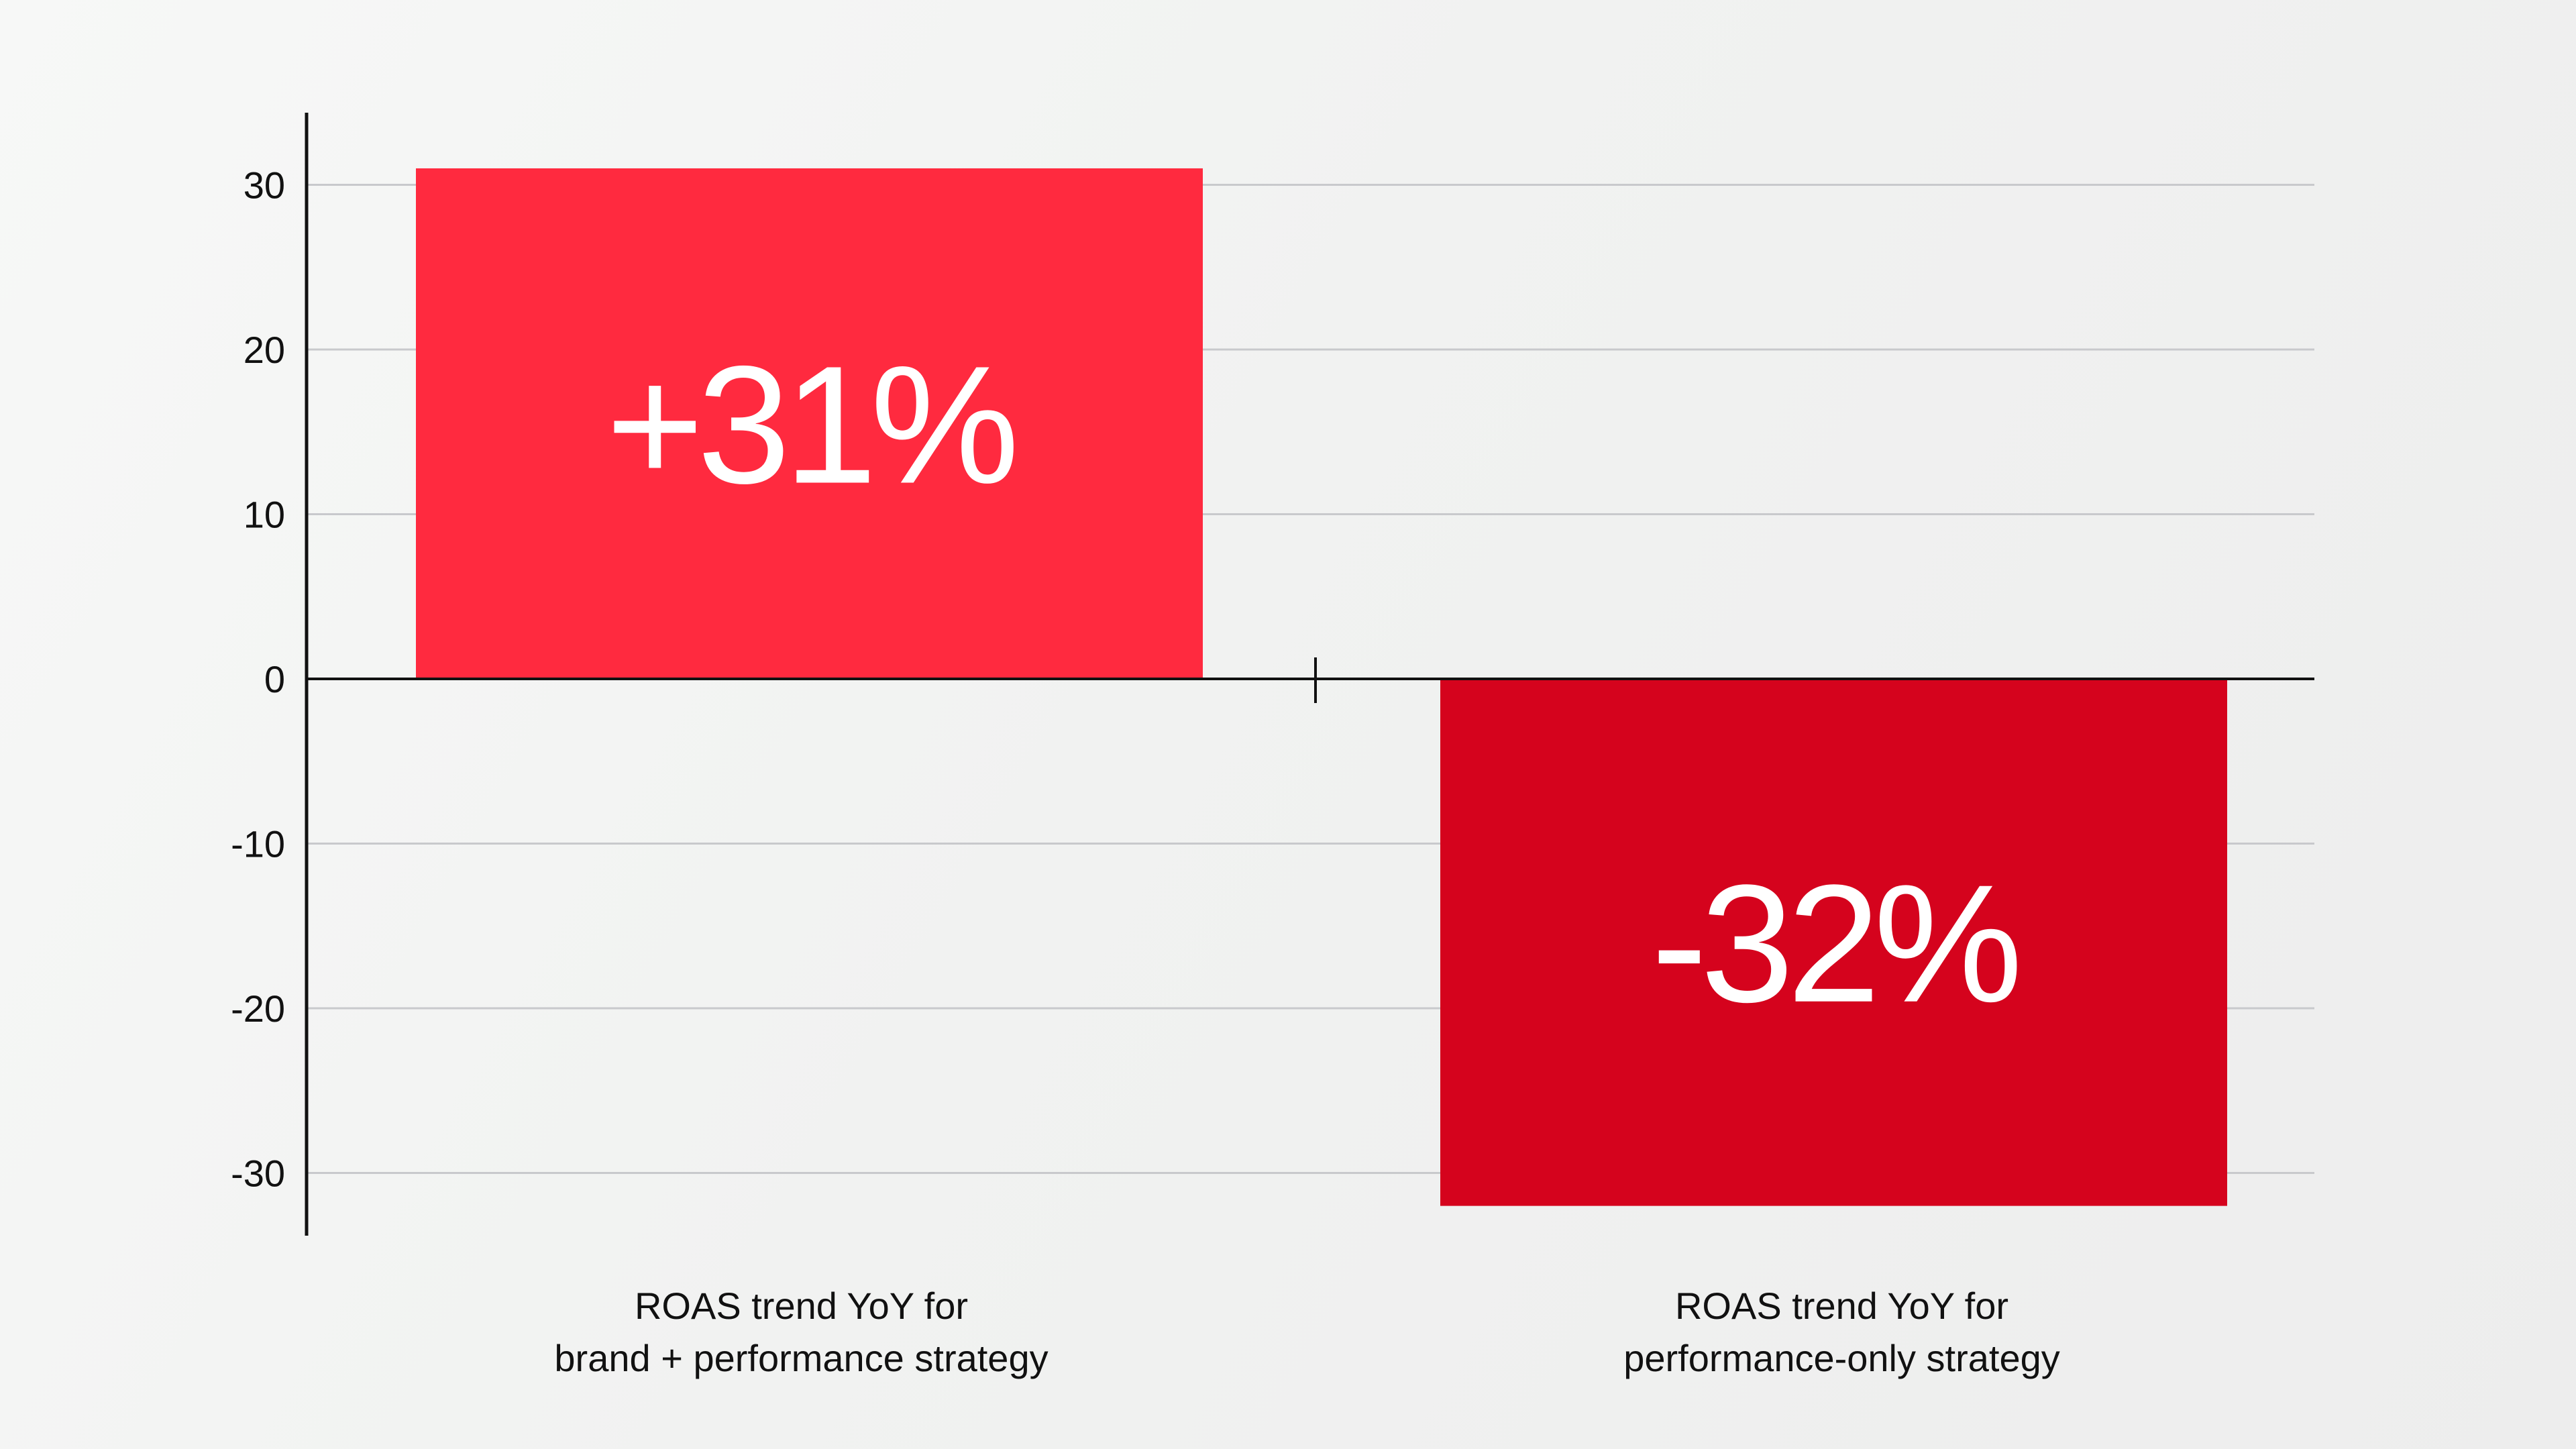  I want to click on y-tick-label: 0, so click(274, 679).